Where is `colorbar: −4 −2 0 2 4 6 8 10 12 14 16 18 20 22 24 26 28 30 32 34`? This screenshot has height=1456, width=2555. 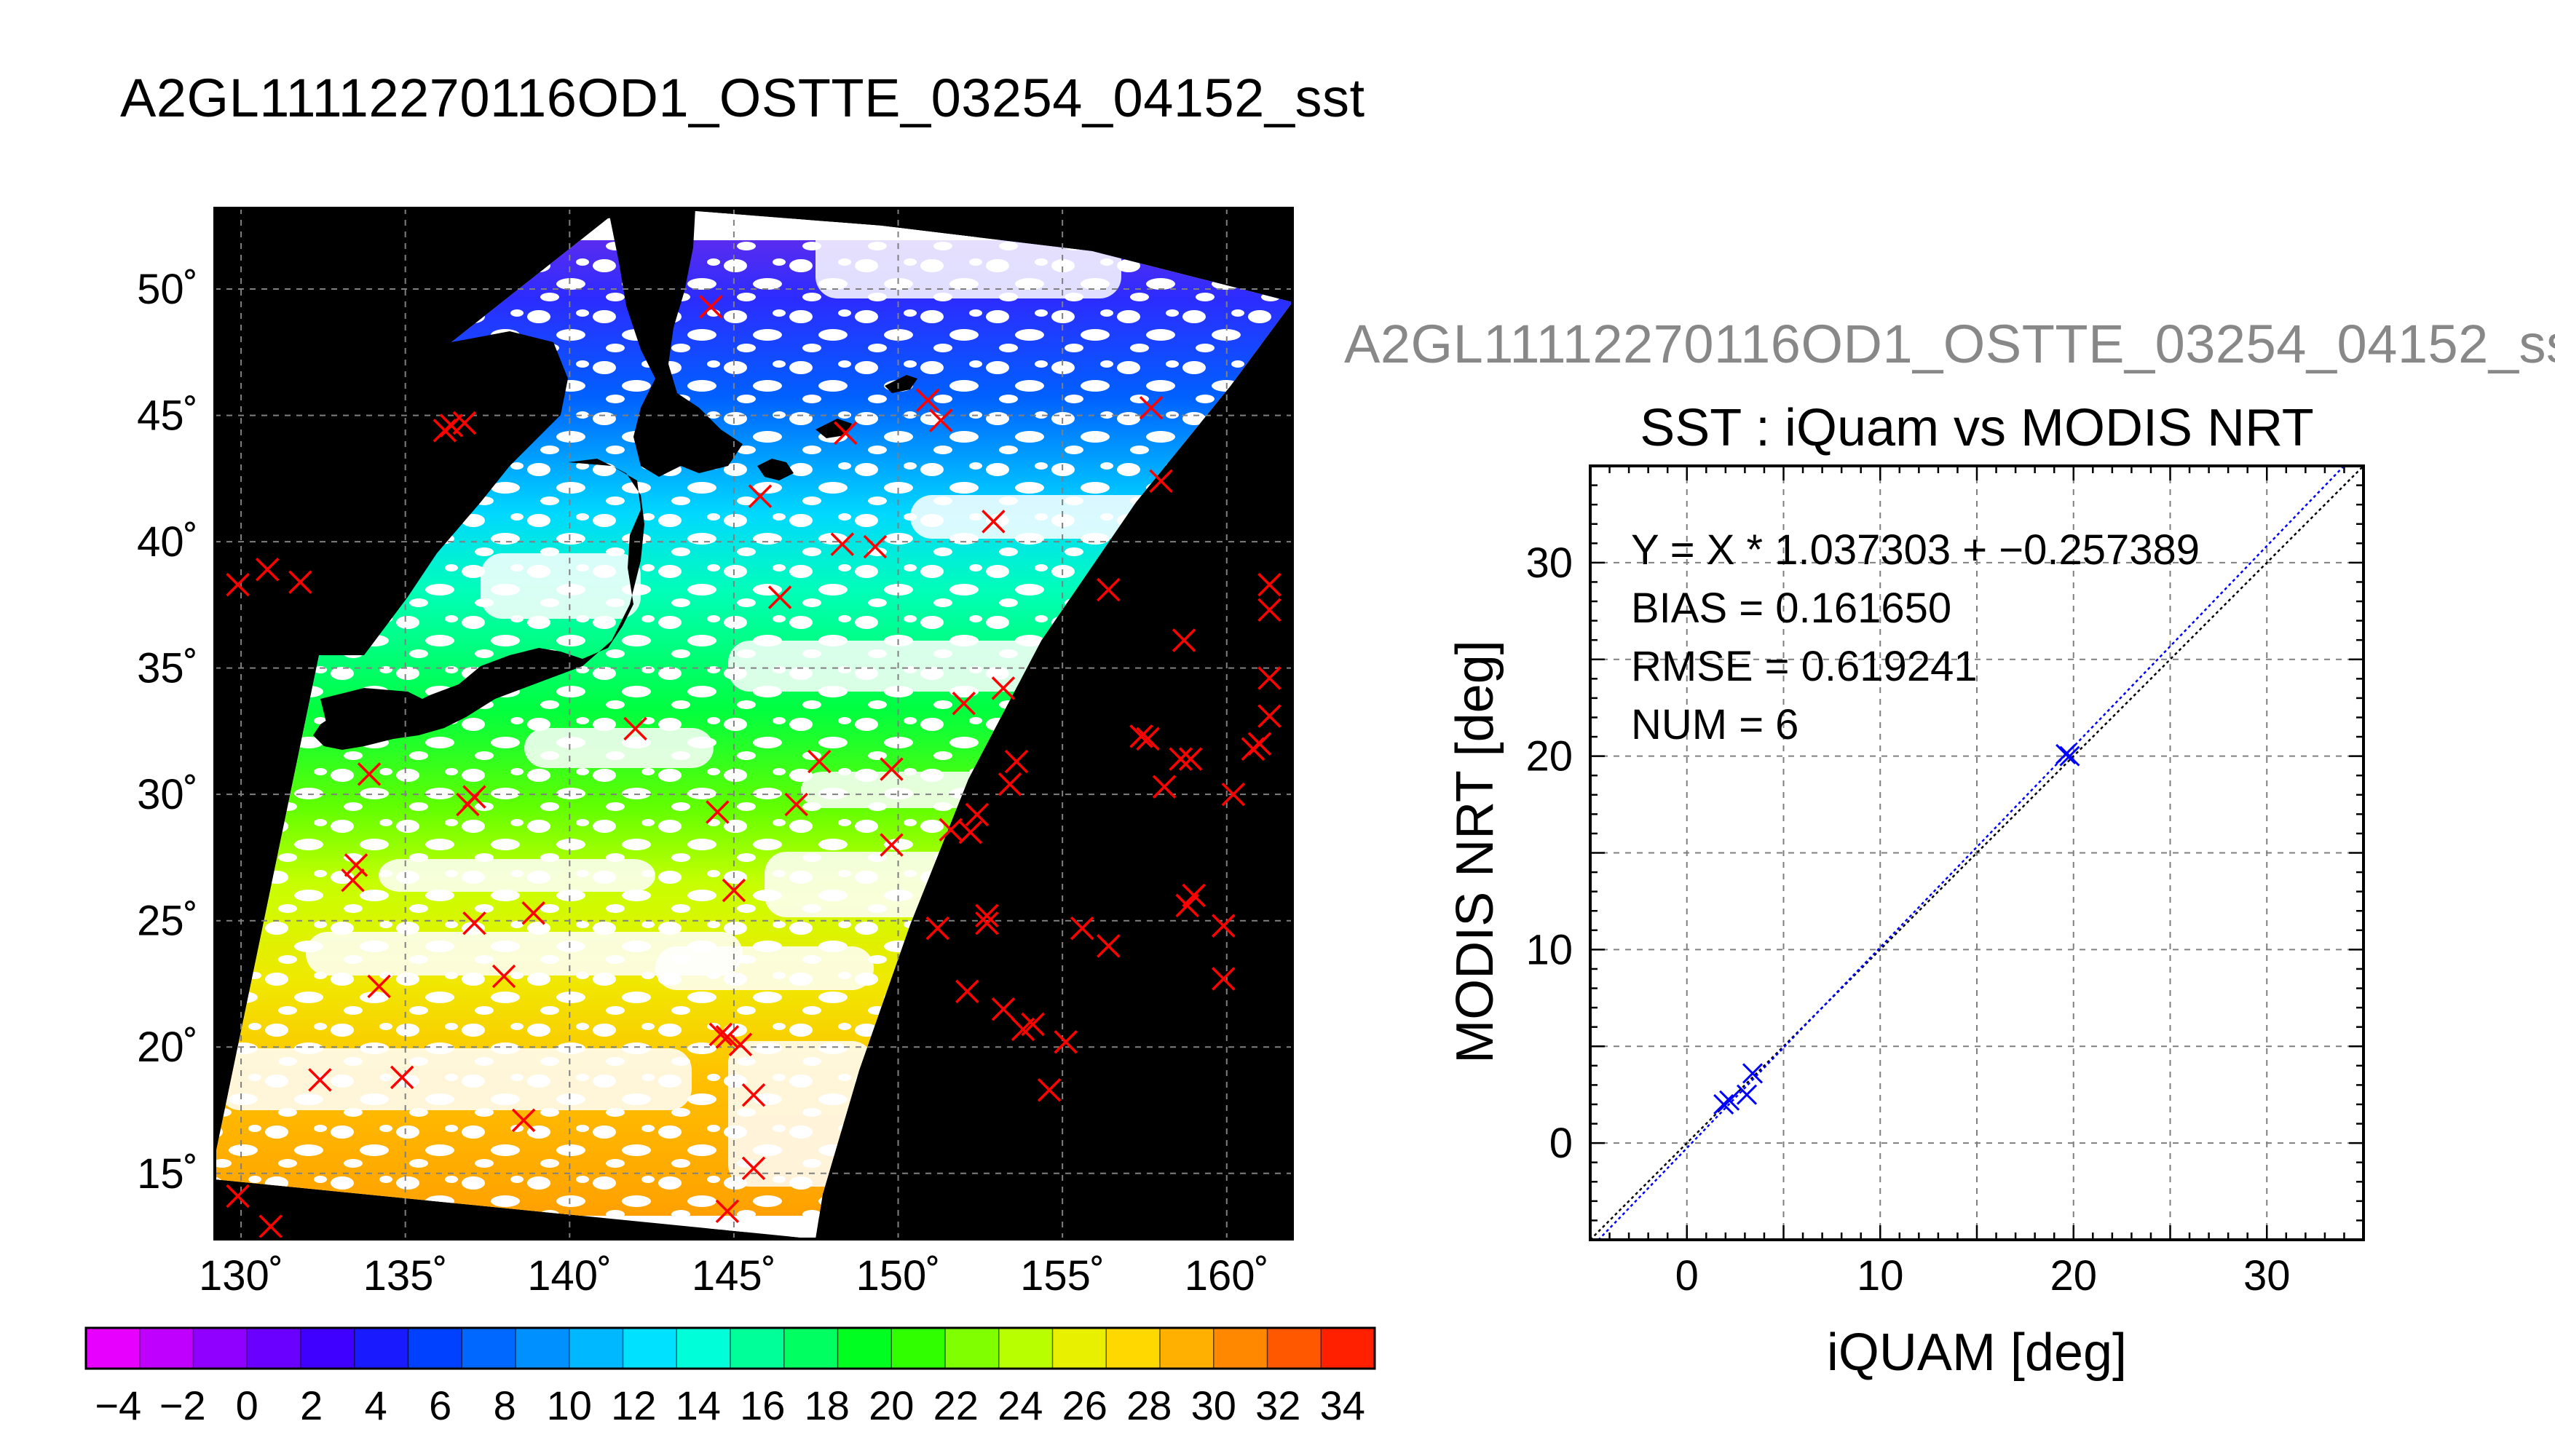
colorbar: −4 −2 0 2 4 6 8 10 12 14 16 18 20 22 24 26 28 30 32 34 is located at coordinates (730, 1377).